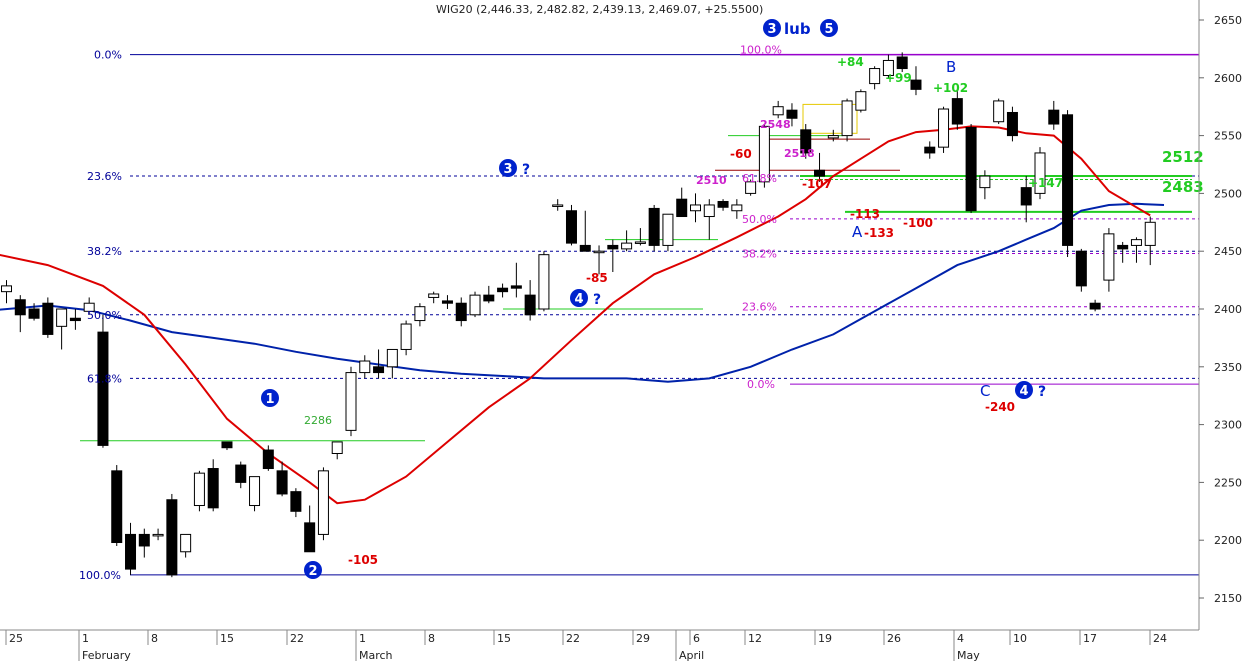 The image size is (1250, 661). I want to click on y-tick-label: 2650, so click(1228, 20).